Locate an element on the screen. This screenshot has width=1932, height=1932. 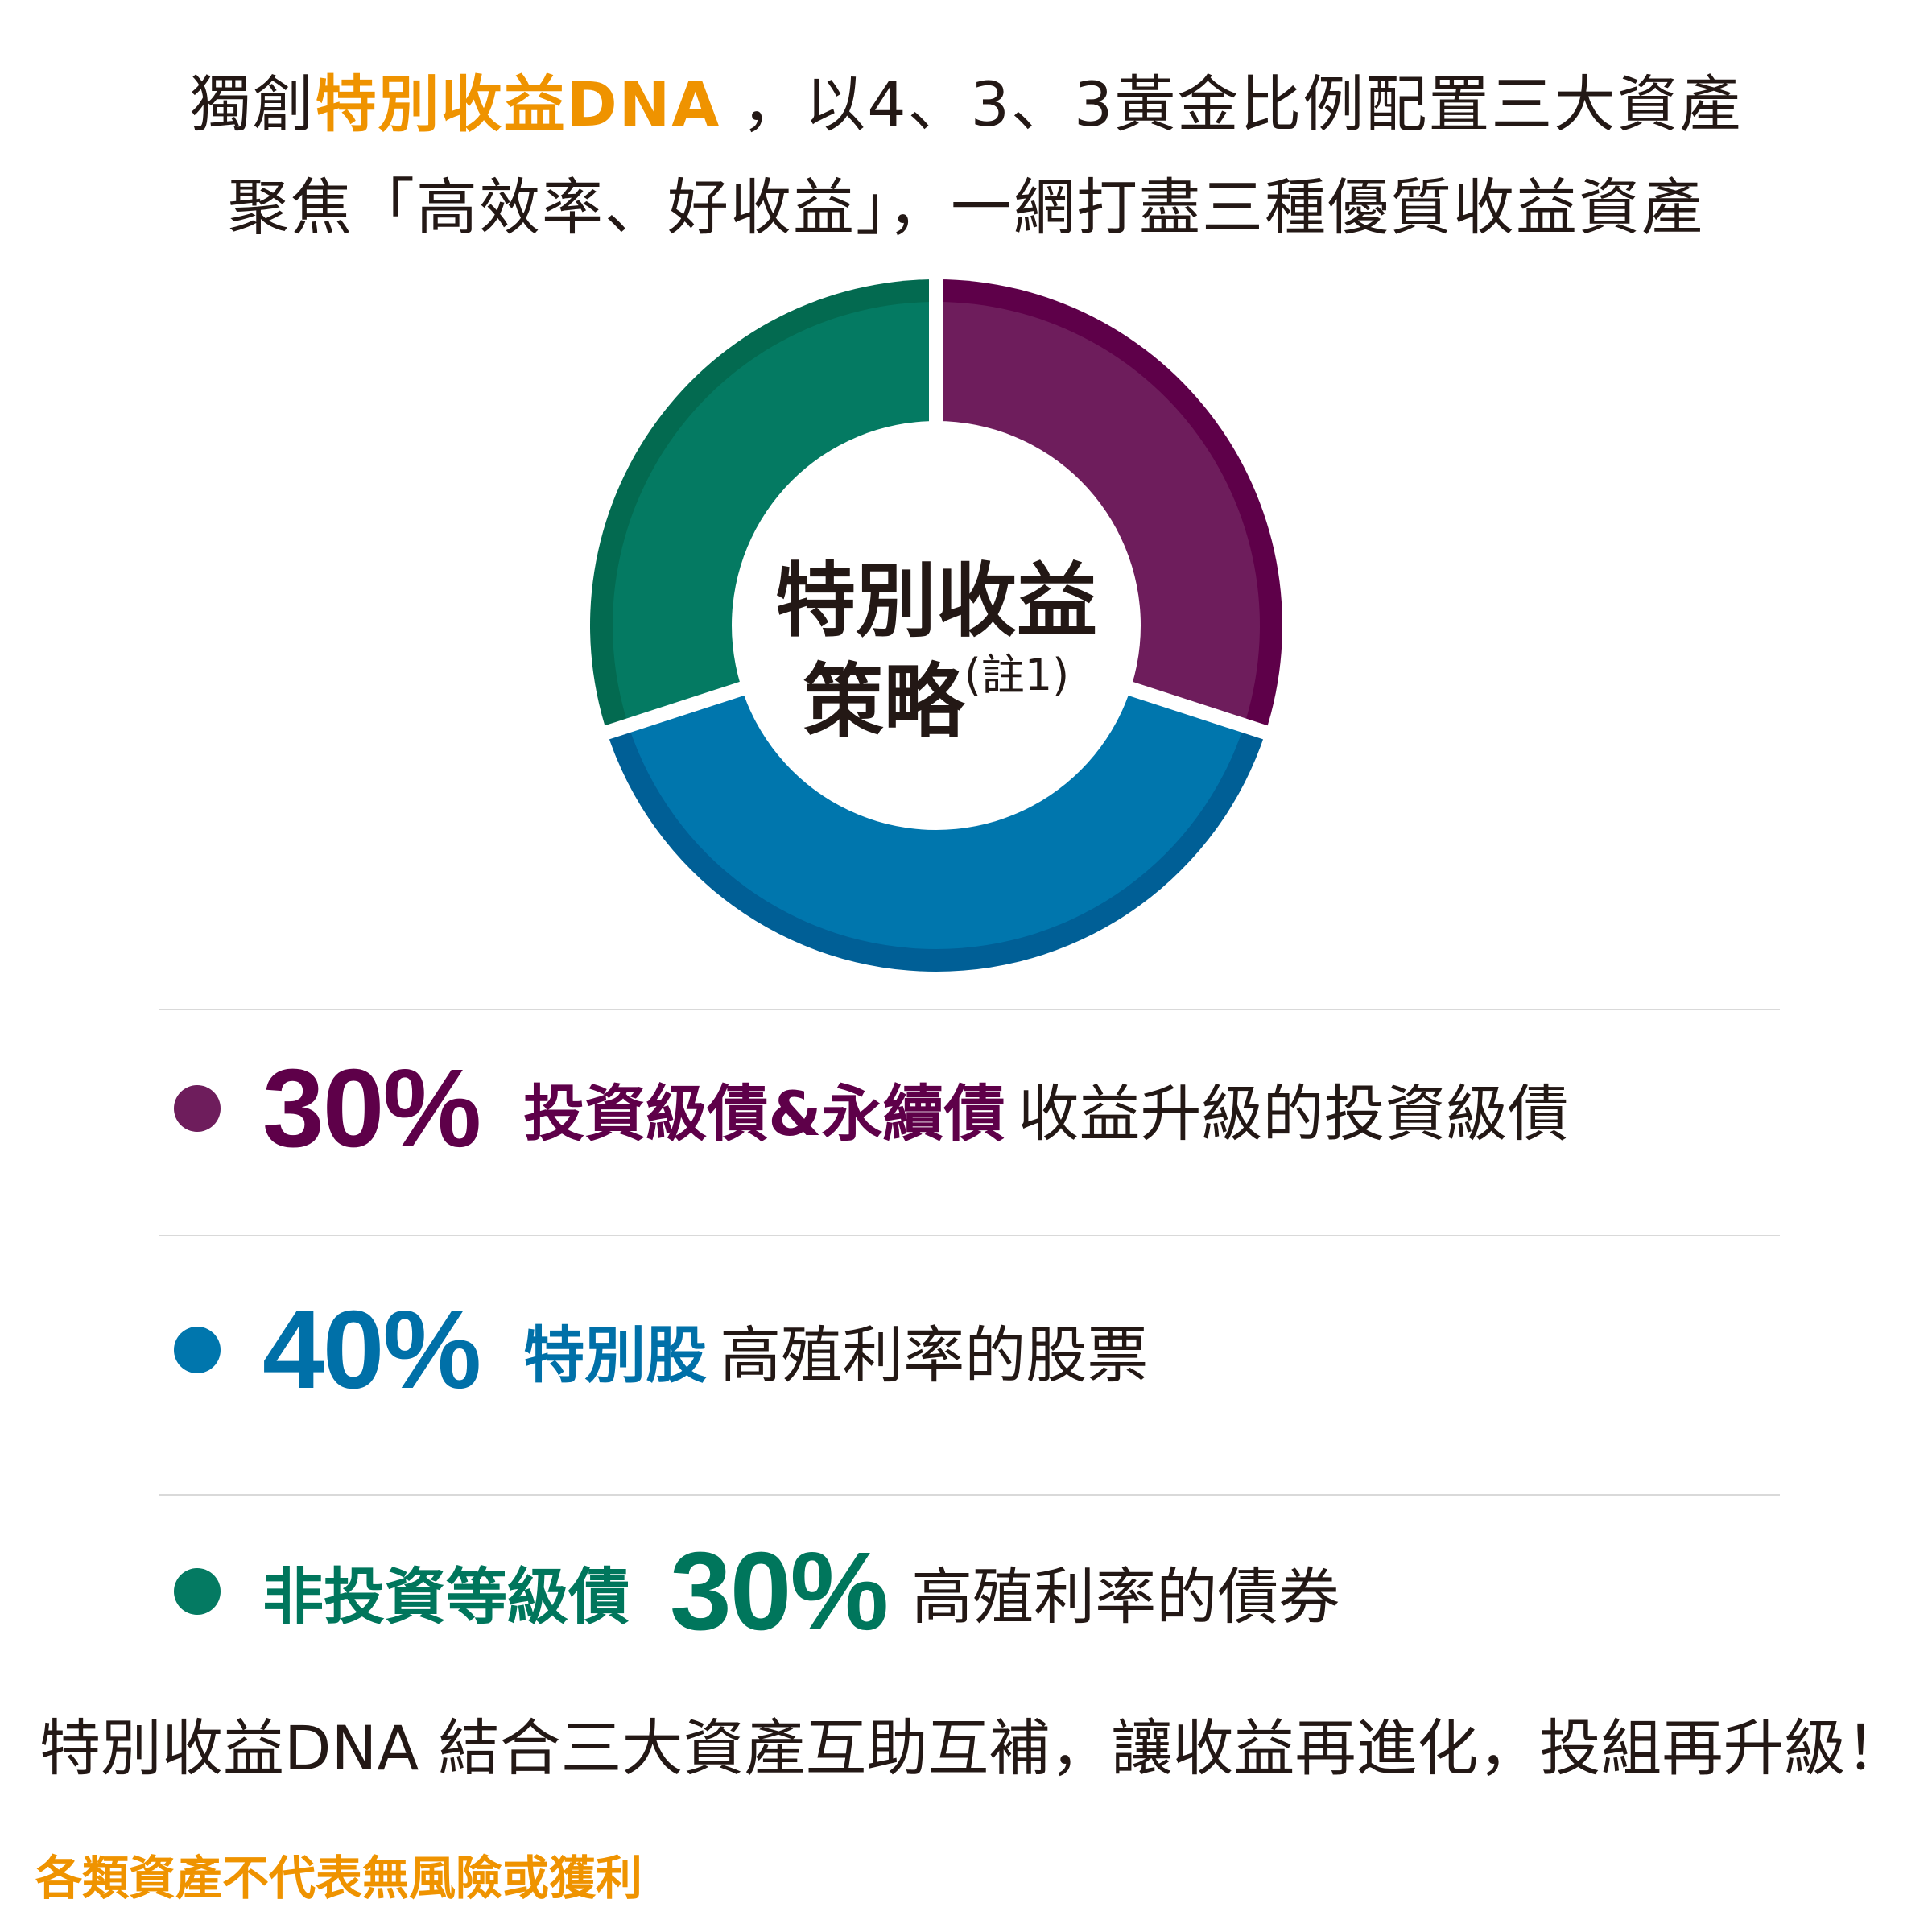
donut-chart is located at coordinates (936, 625).